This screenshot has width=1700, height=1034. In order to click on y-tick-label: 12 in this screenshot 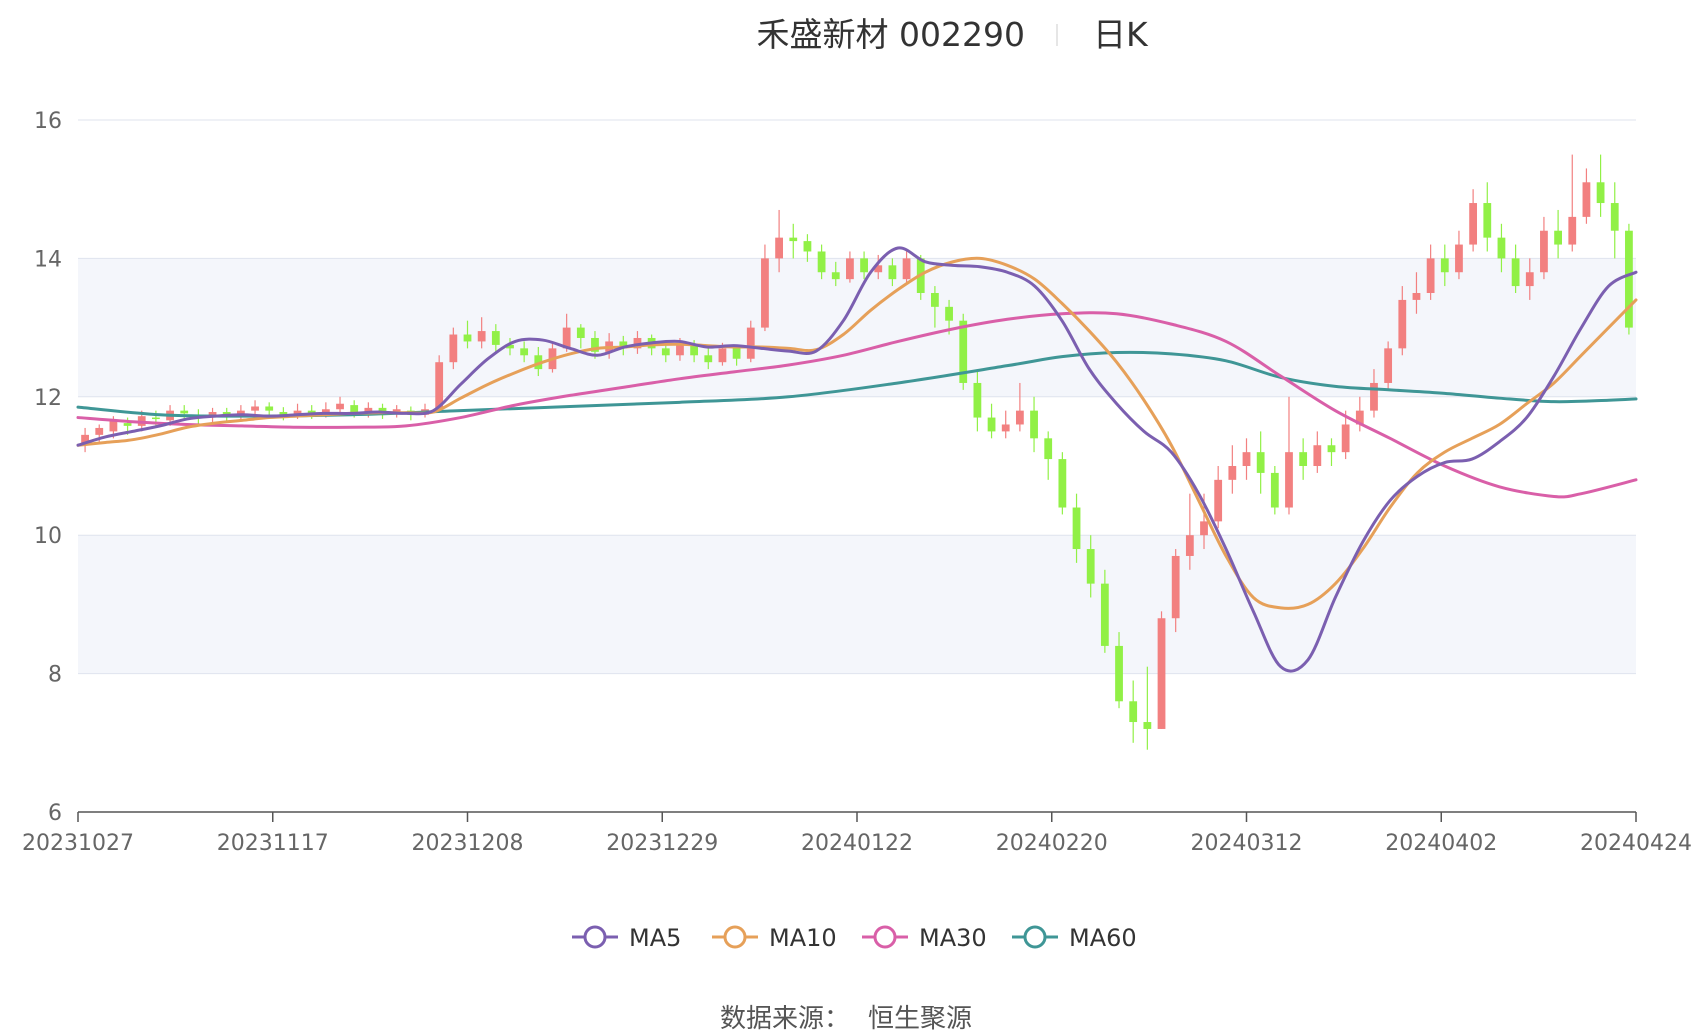, I will do `click(48, 398)`.